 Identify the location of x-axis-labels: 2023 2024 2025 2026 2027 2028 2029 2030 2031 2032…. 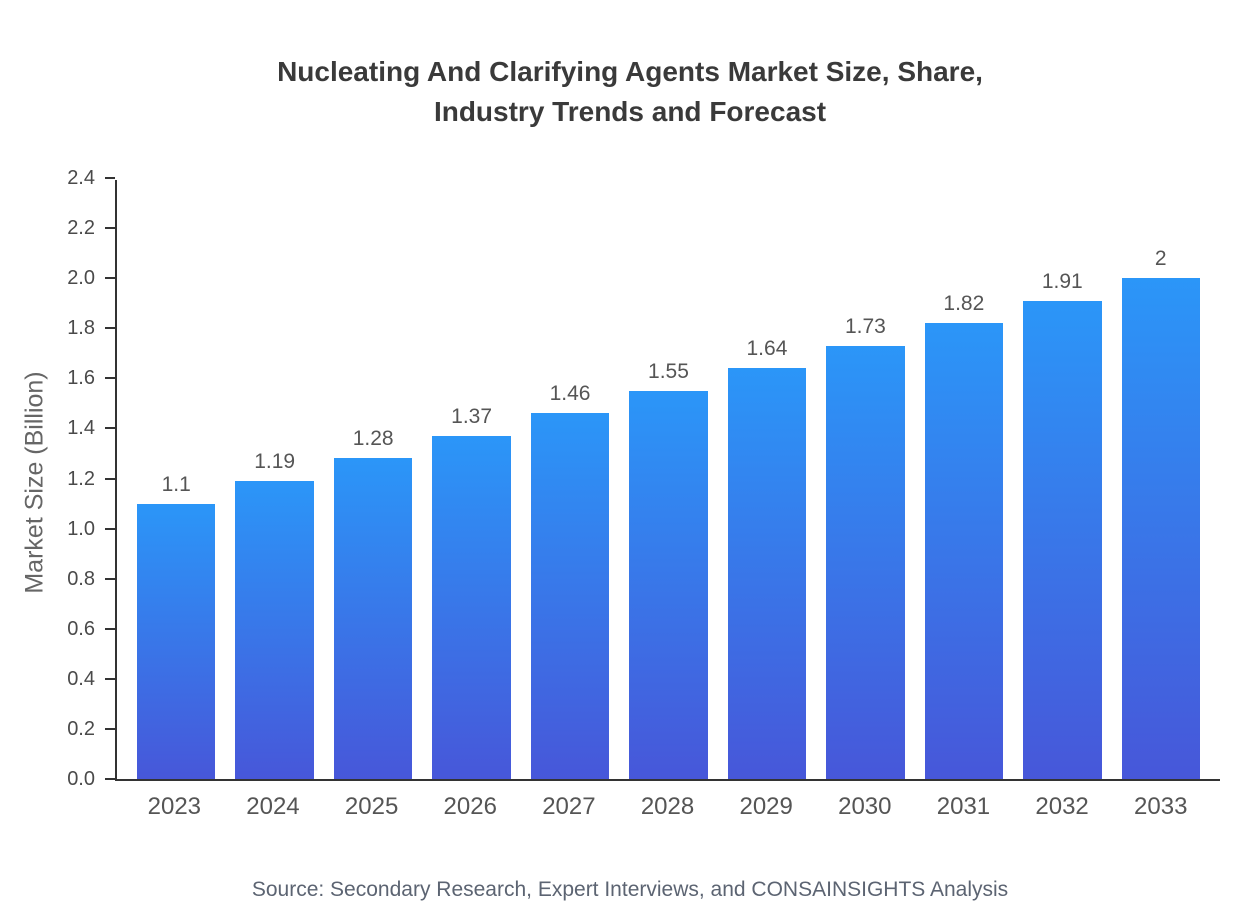
(667, 807).